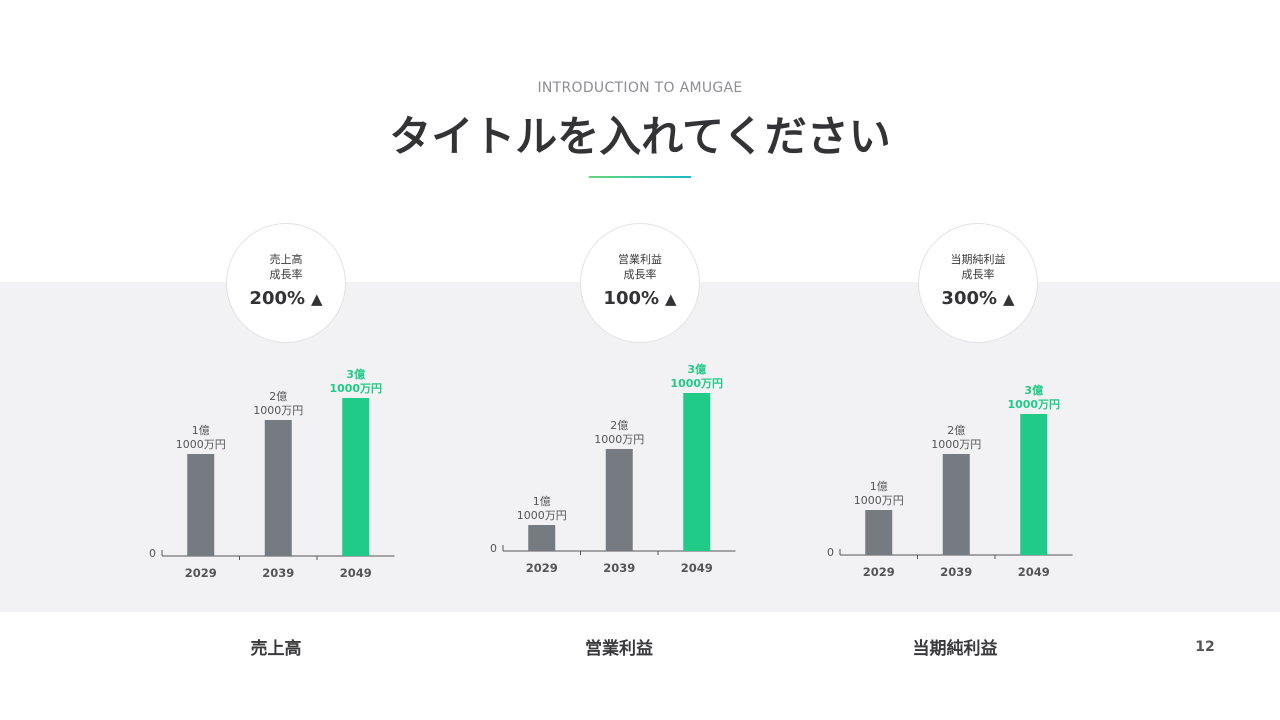 The width and height of the screenshot is (1280, 720). What do you see at coordinates (640, 259) in the screenshot?
I see `metric-label: 営業利益` at bounding box center [640, 259].